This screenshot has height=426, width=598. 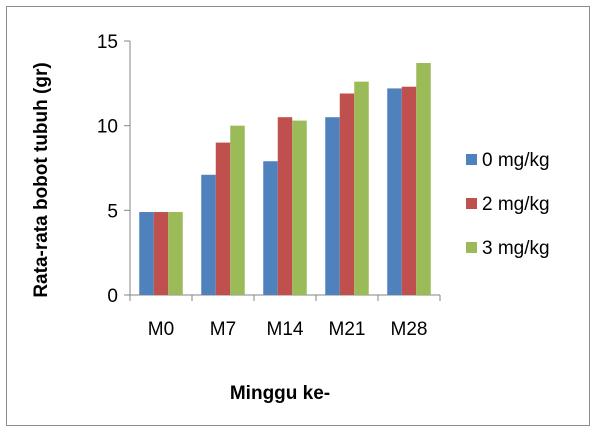 What do you see at coordinates (107, 42) in the screenshot?
I see `y-tick-label: 15` at bounding box center [107, 42].